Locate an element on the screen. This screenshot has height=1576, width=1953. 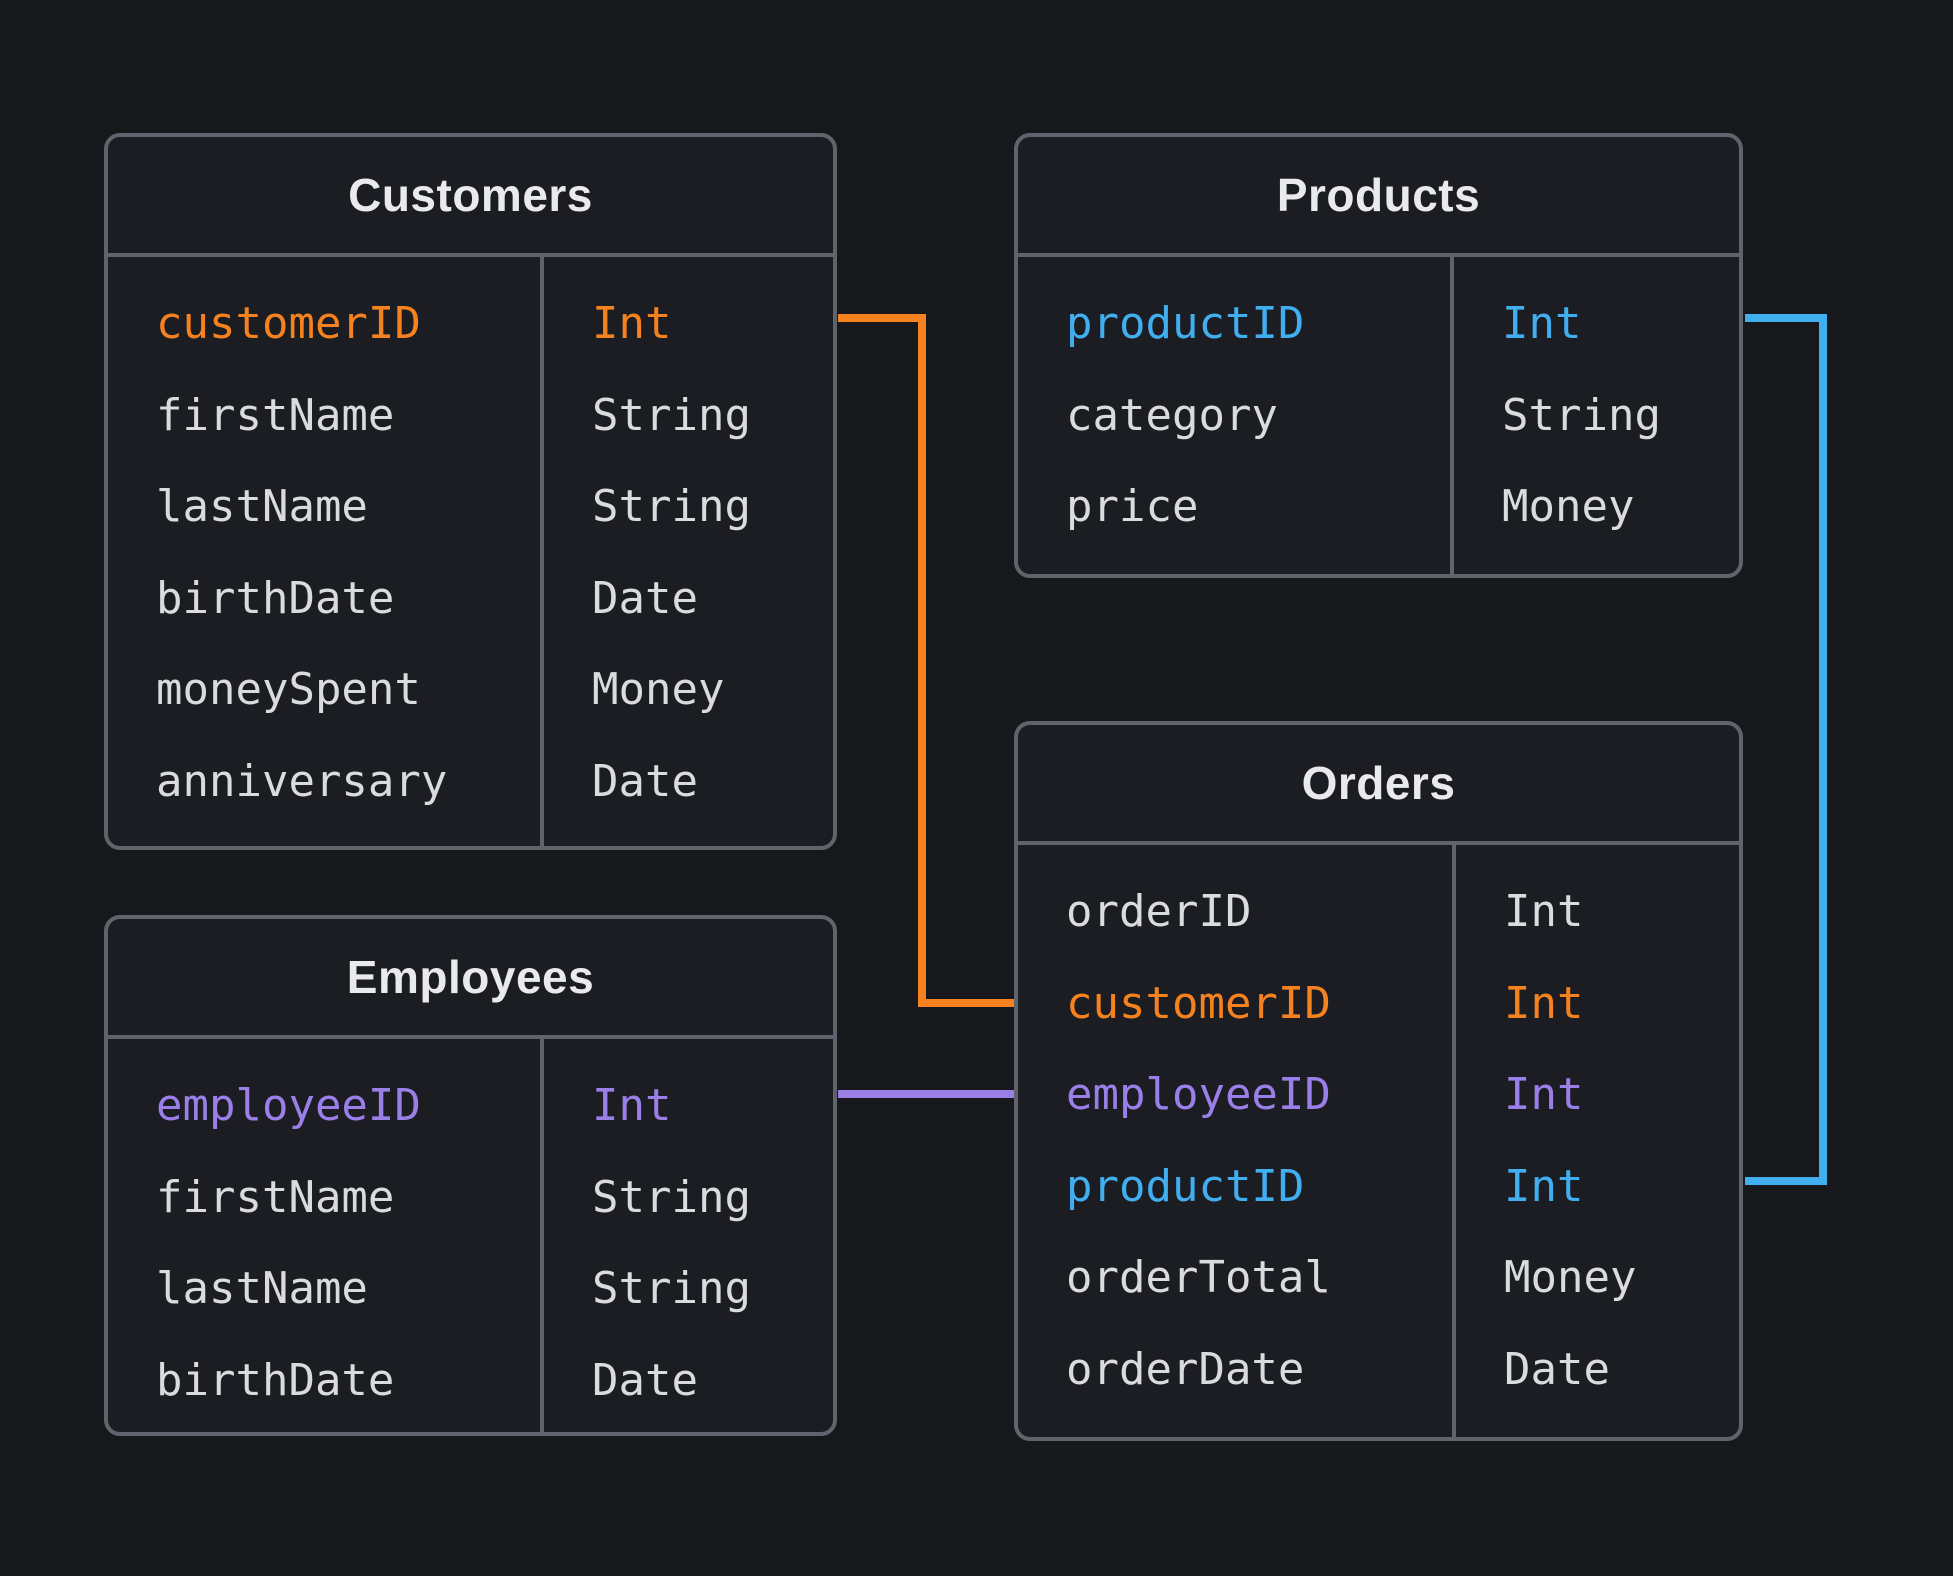
column-field-names: employeeID firstName lastName birthDate is located at coordinates (326, 1235).